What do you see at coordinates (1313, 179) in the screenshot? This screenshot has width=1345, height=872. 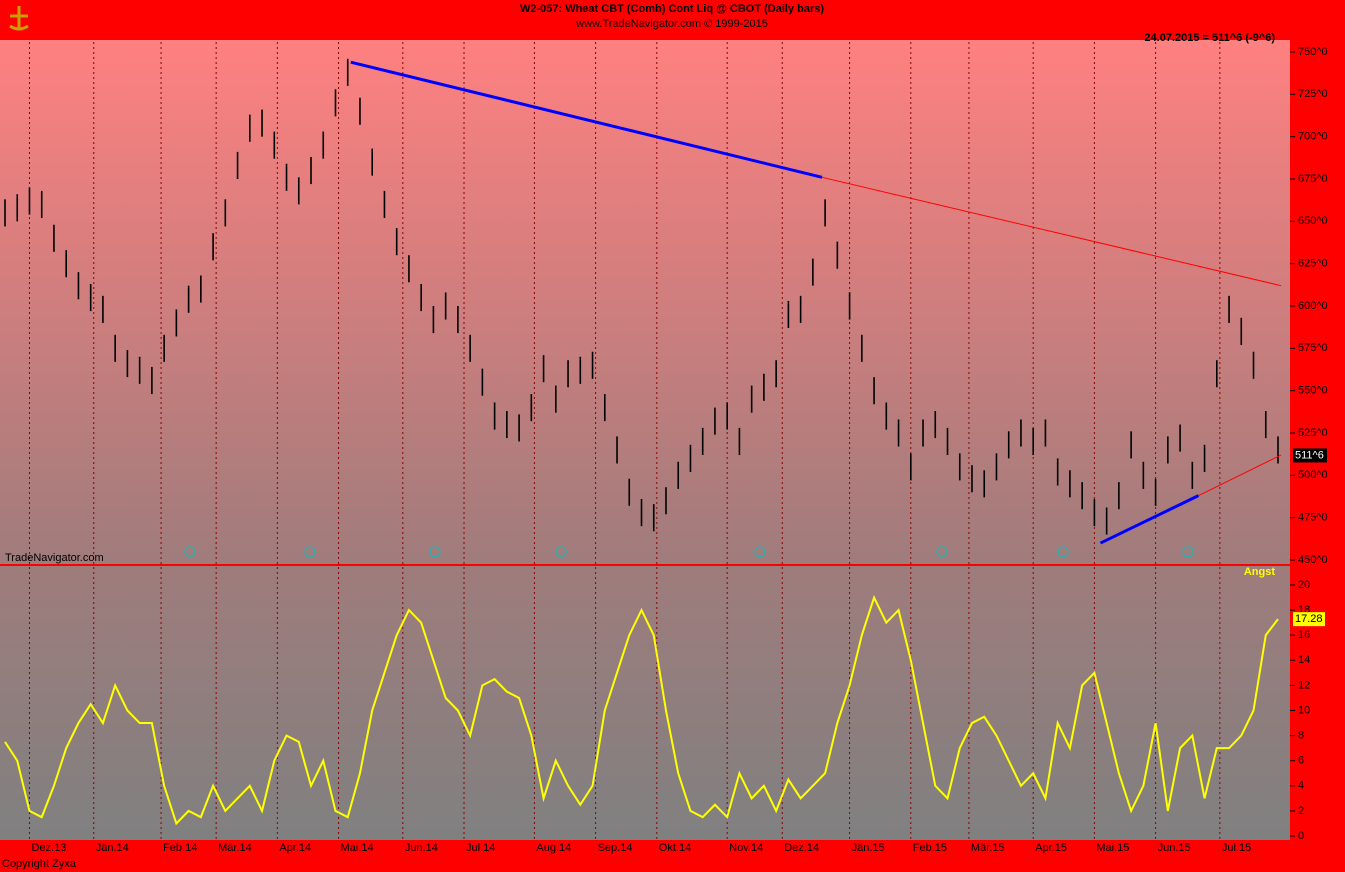 I see `y-tick-label: 675^0` at bounding box center [1313, 179].